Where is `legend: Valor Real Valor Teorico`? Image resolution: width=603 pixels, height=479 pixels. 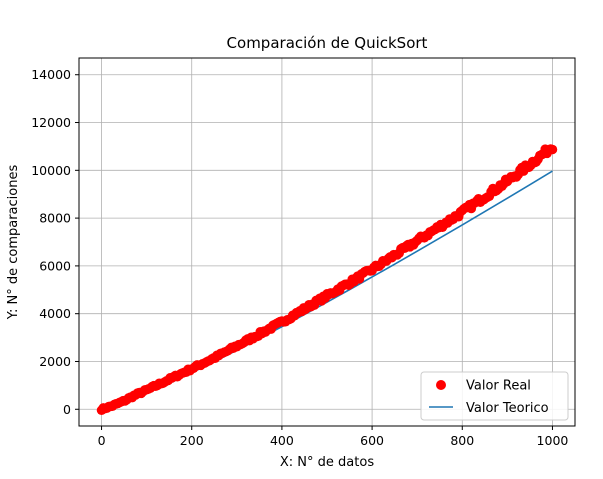
legend: Valor Real Valor Teorico is located at coordinates (494, 396).